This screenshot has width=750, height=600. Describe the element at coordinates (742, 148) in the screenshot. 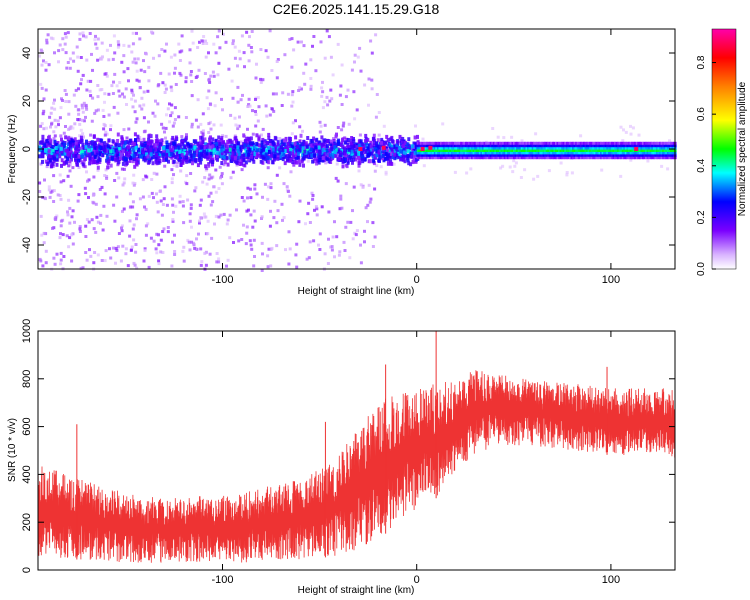

I see `colorbar-label: Normalized spectral amplitude` at that location.